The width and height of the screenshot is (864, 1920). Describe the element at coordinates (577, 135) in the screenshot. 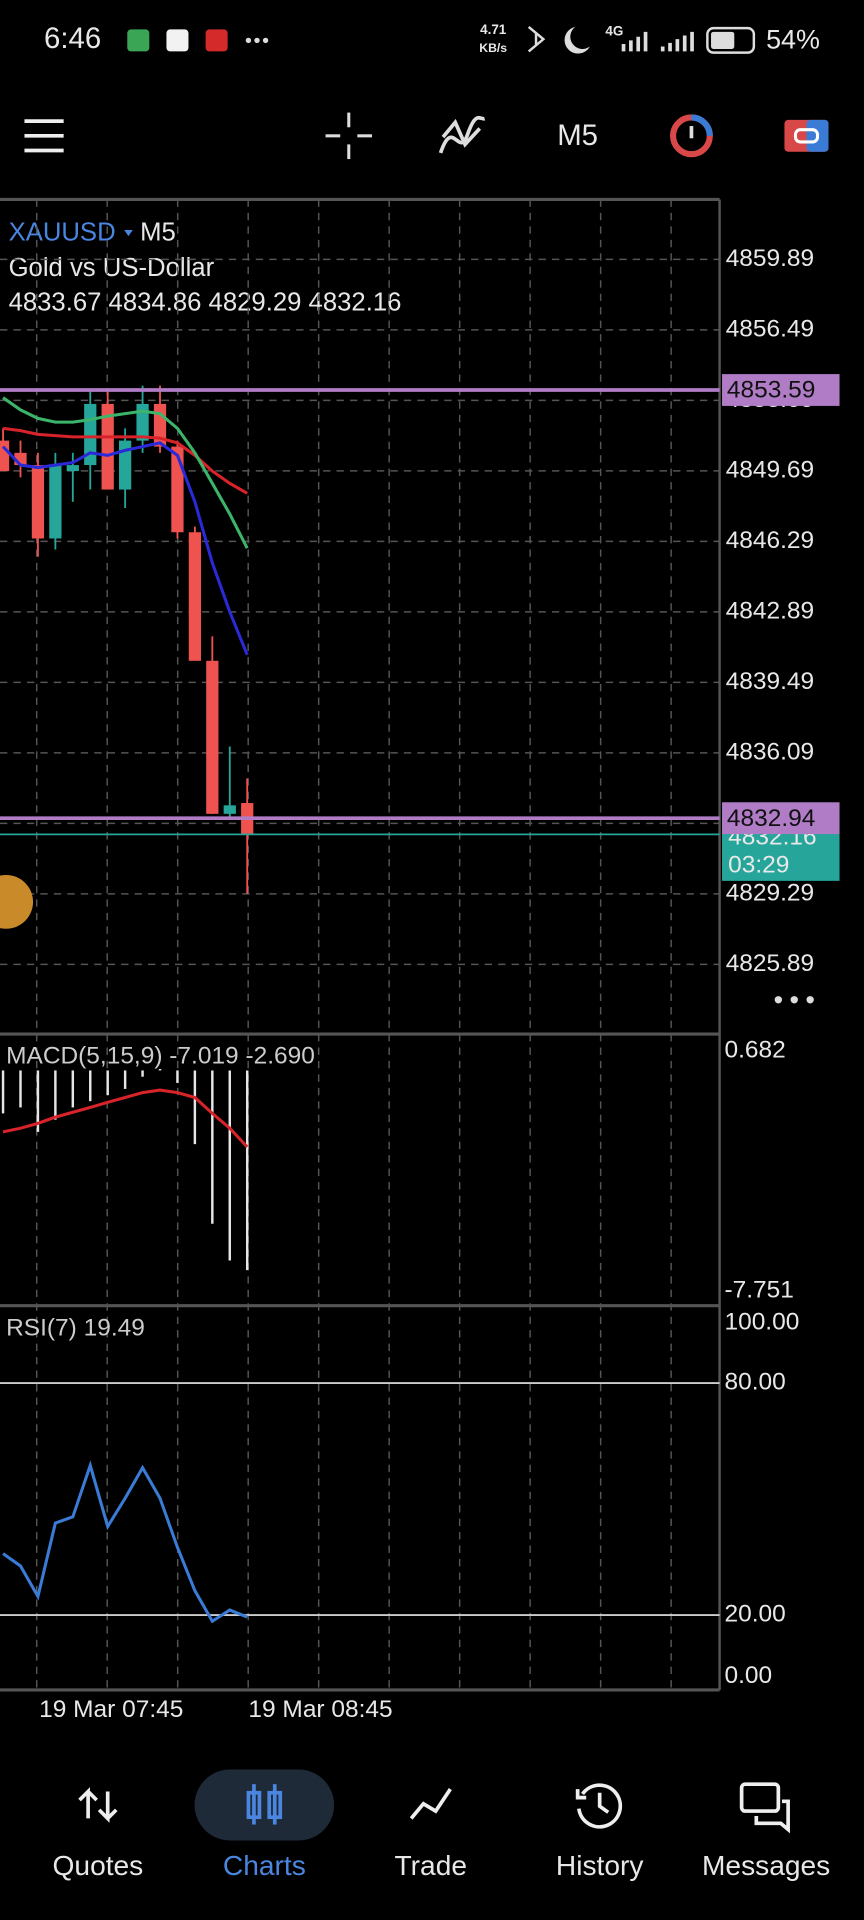

I see `timeframe-button: M5` at that location.